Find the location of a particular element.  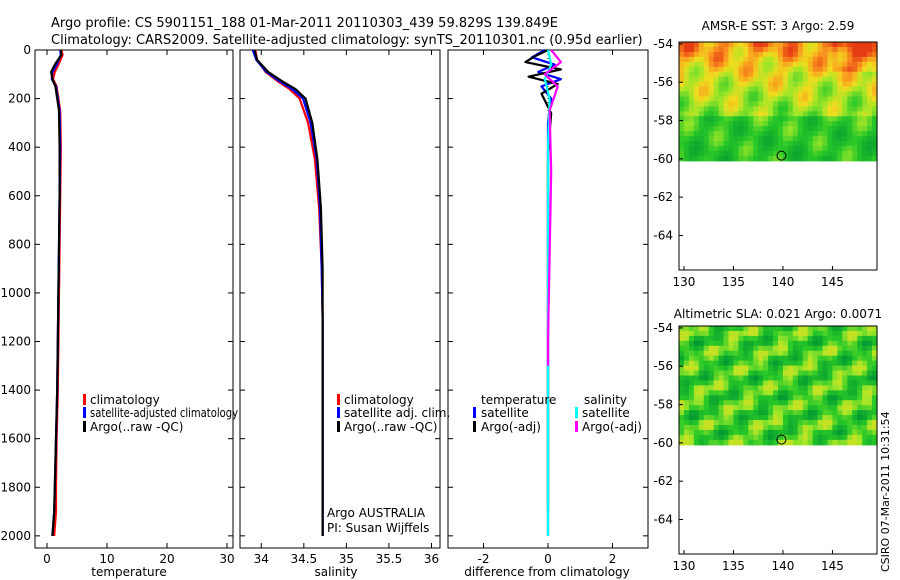

legend-title-temperature: temperature is located at coordinates (518, 400).